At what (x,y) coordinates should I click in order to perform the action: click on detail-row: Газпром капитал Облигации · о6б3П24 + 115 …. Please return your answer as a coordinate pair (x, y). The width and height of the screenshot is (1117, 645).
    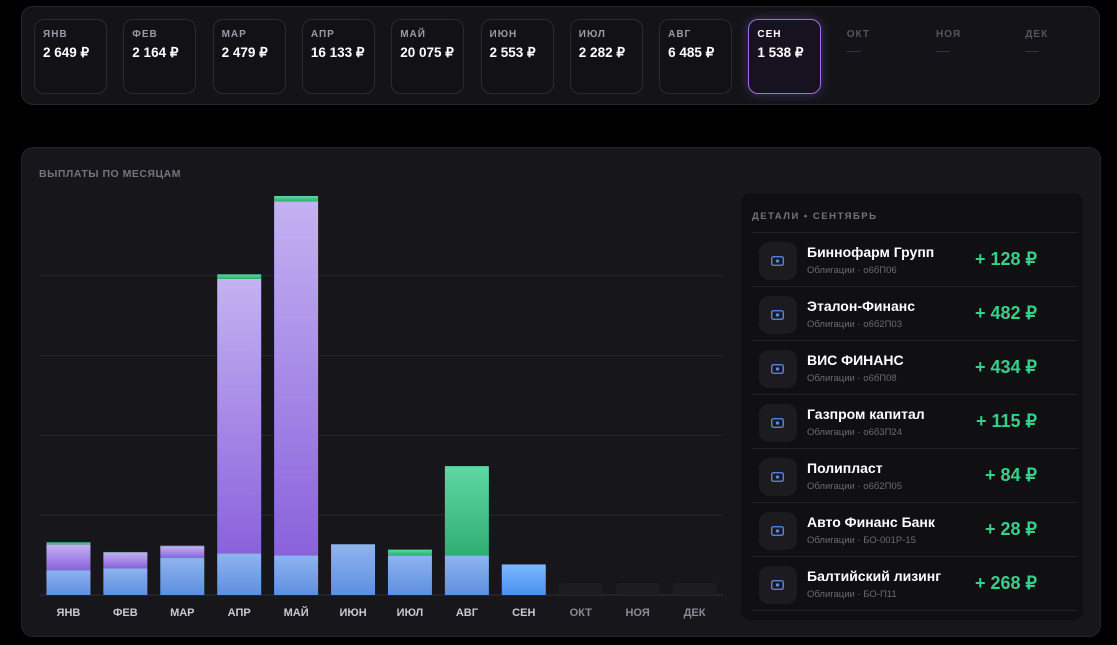
    Looking at the image, I should click on (914, 422).